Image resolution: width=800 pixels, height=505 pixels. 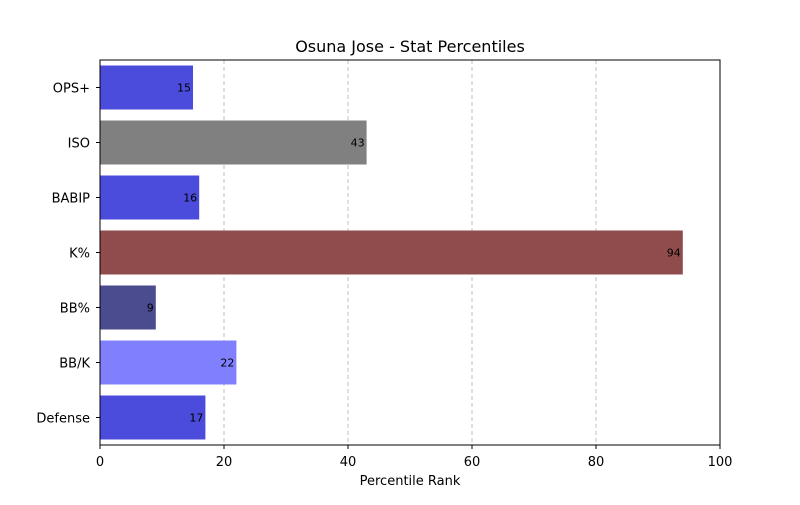 What do you see at coordinates (74, 364) in the screenshot?
I see `y-tick-label: BB/K` at bounding box center [74, 364].